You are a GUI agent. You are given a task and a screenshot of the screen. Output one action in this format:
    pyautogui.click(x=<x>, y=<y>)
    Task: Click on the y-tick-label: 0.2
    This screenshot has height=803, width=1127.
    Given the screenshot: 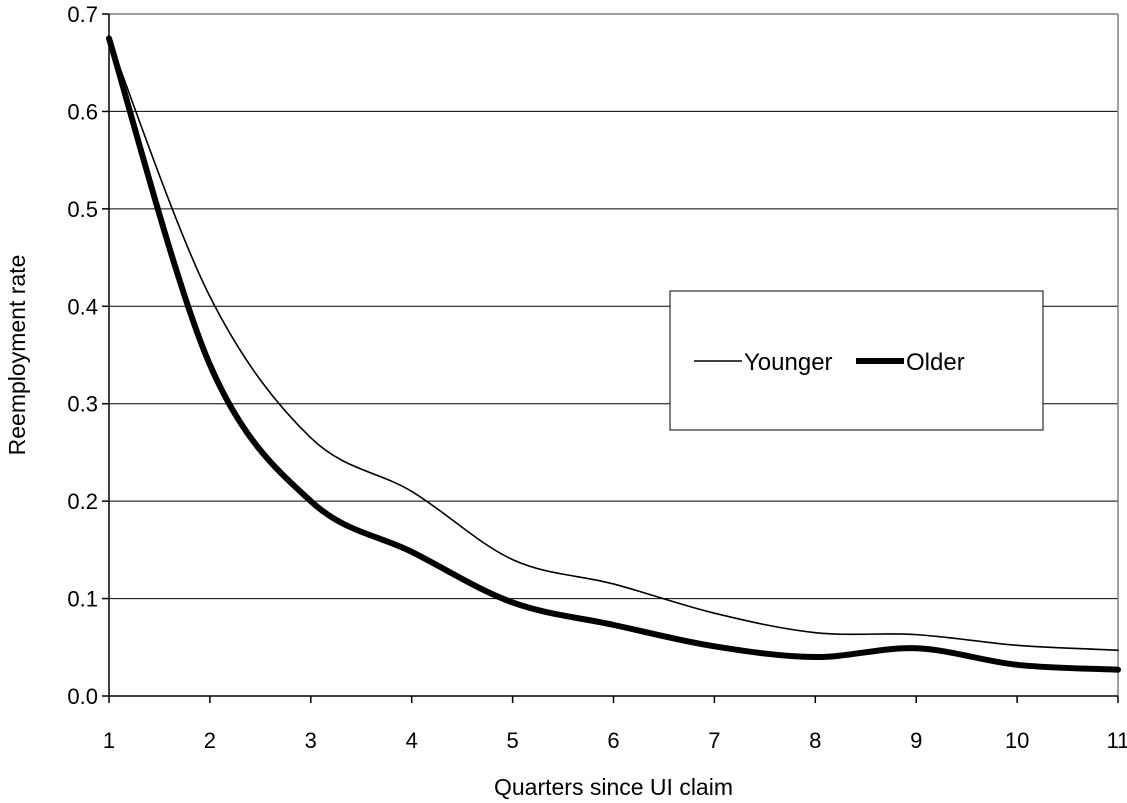 What is the action you would take?
    pyautogui.click(x=82, y=501)
    